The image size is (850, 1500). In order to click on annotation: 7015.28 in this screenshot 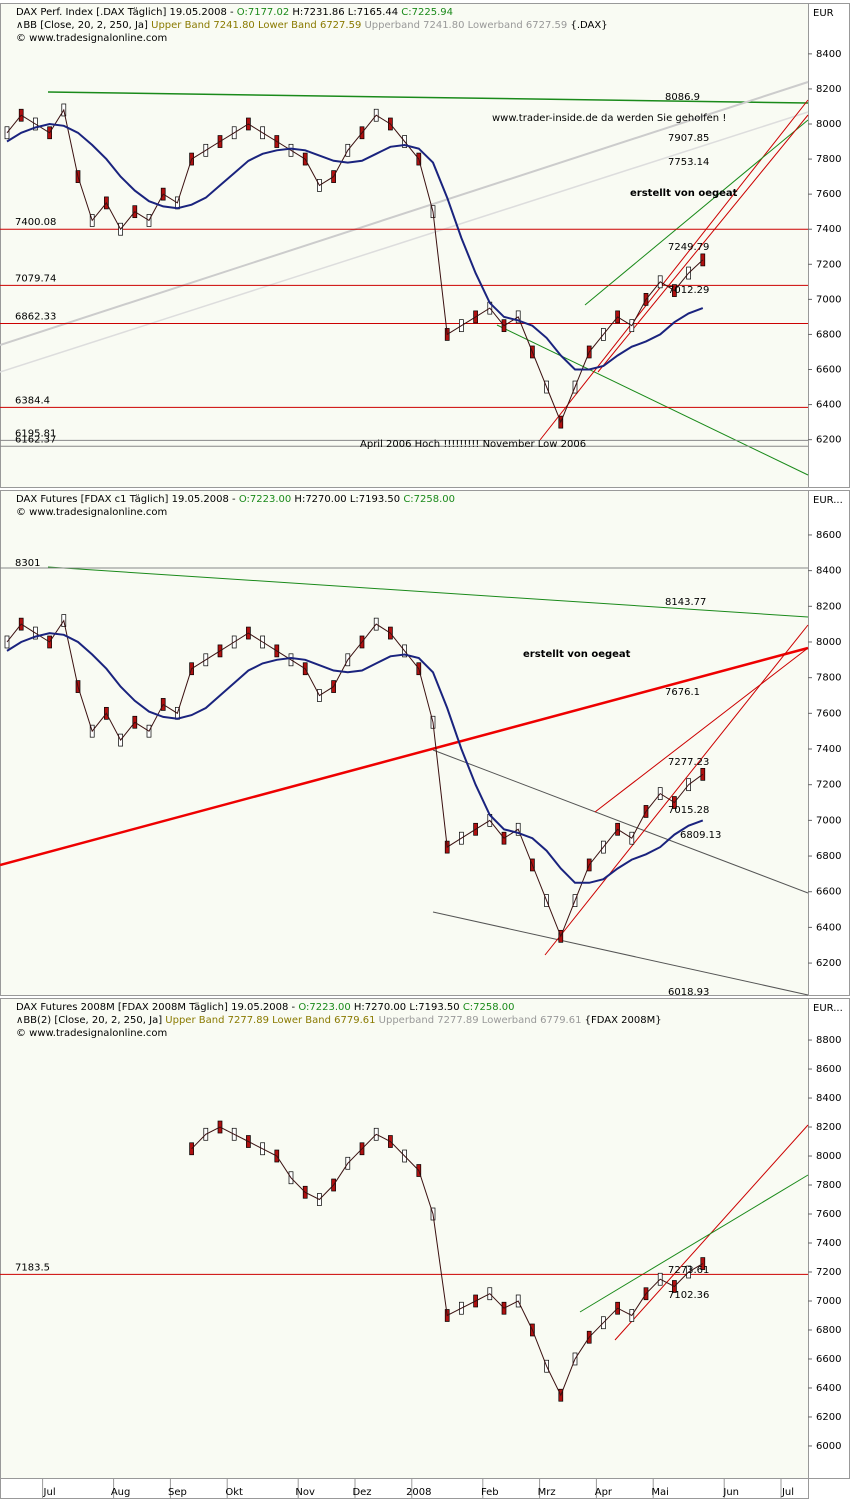, I will do `click(688, 810)`.